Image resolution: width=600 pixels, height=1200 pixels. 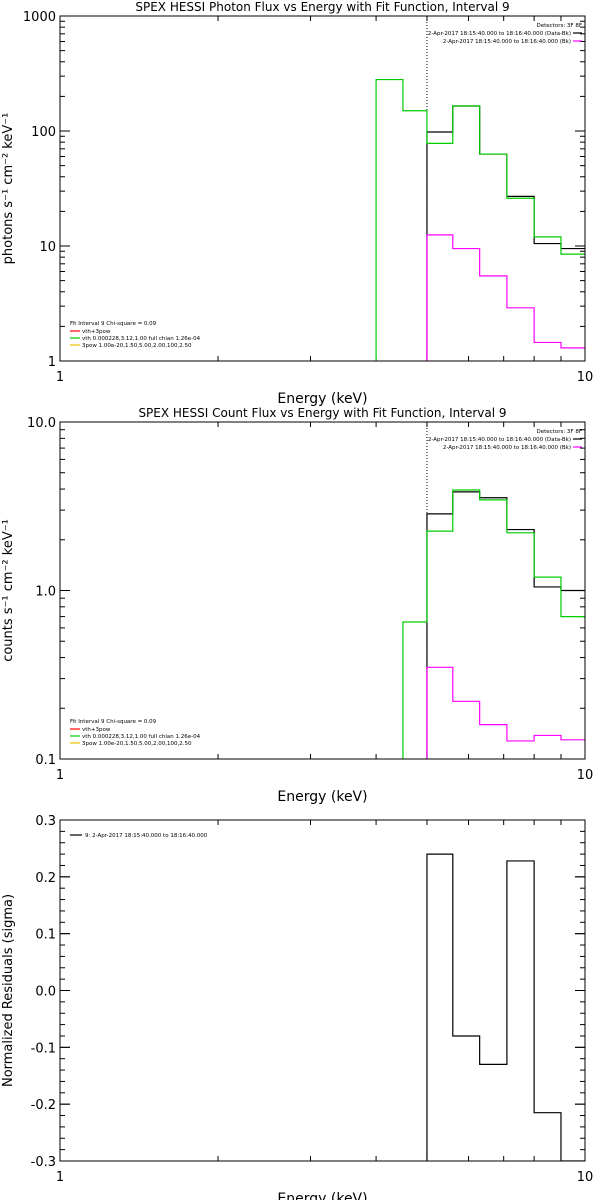 I want to click on y-tick-label: 10, so click(x=47, y=247).